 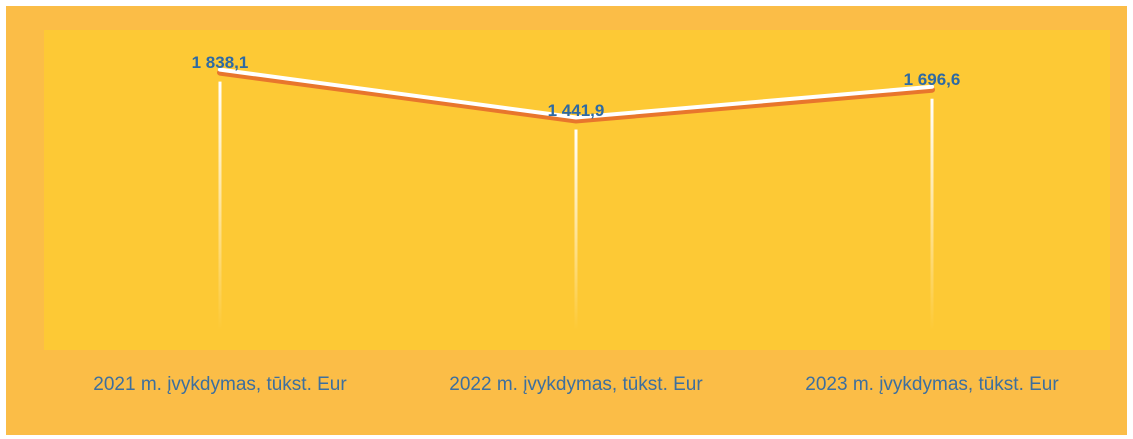 I want to click on series-line, so click(x=576, y=93).